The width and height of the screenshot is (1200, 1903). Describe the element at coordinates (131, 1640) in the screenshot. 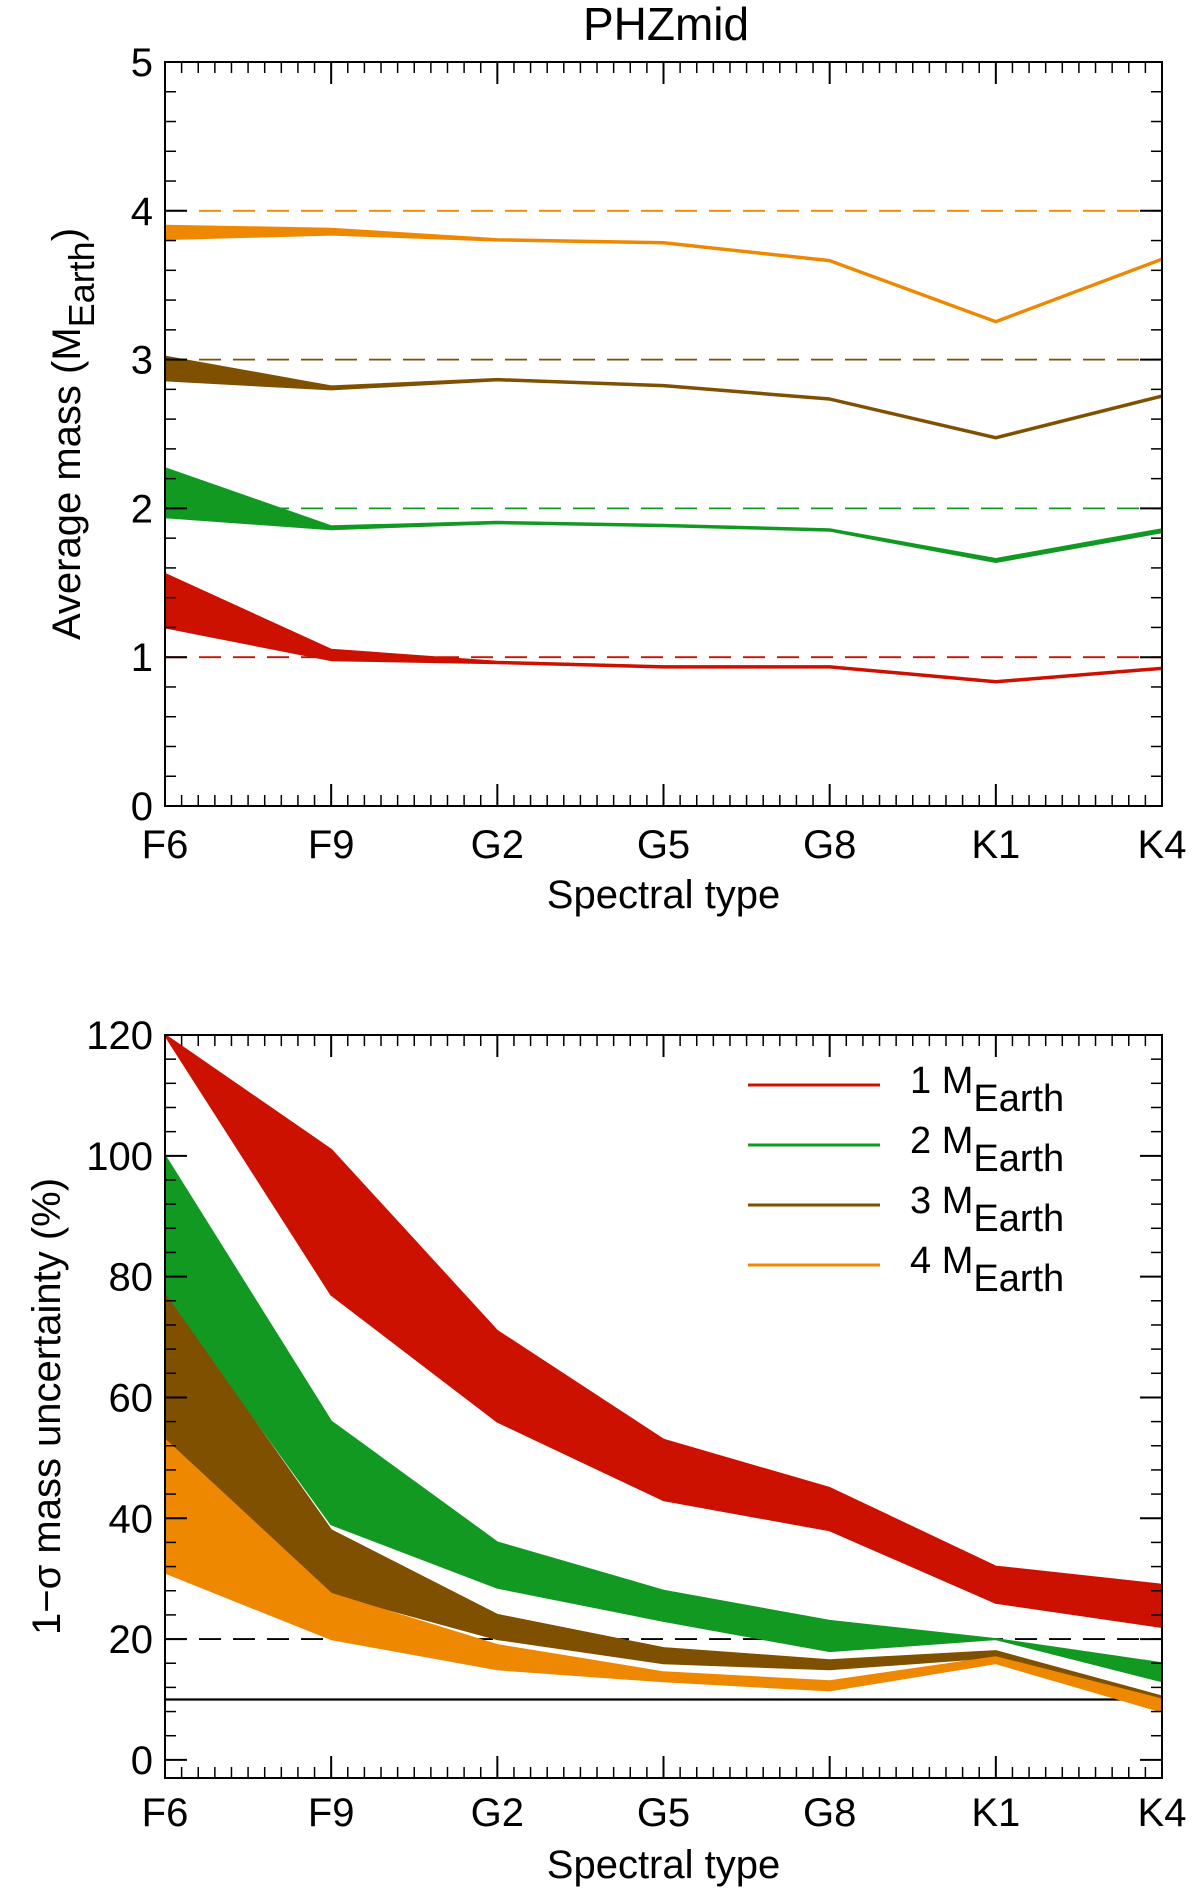

I see `y-tick-label: 20` at that location.